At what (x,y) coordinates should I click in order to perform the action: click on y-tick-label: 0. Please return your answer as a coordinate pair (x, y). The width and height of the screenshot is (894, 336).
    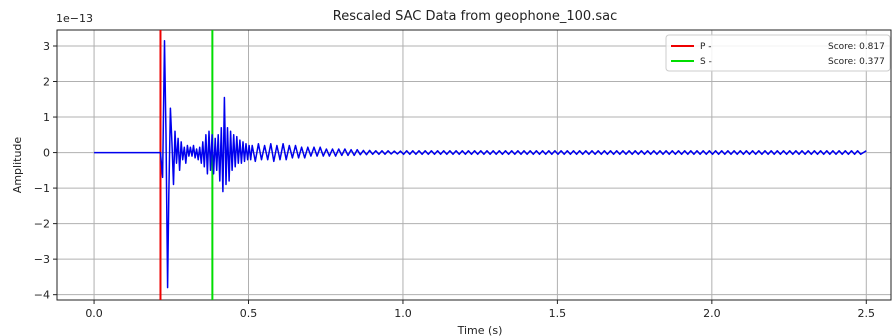
    Looking at the image, I should click on (46, 153).